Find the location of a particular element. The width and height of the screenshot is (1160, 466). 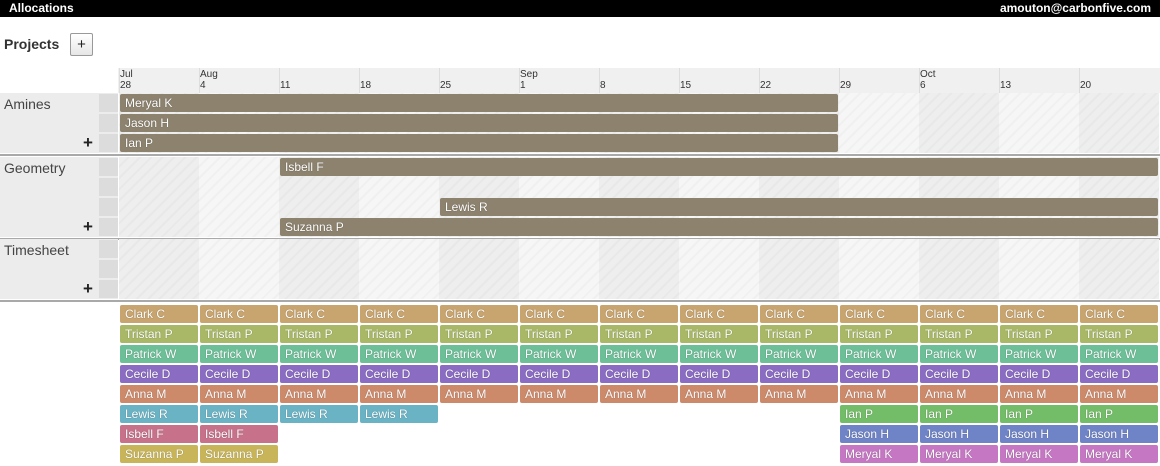

allocation-bar: Jason H is located at coordinates (479, 123).